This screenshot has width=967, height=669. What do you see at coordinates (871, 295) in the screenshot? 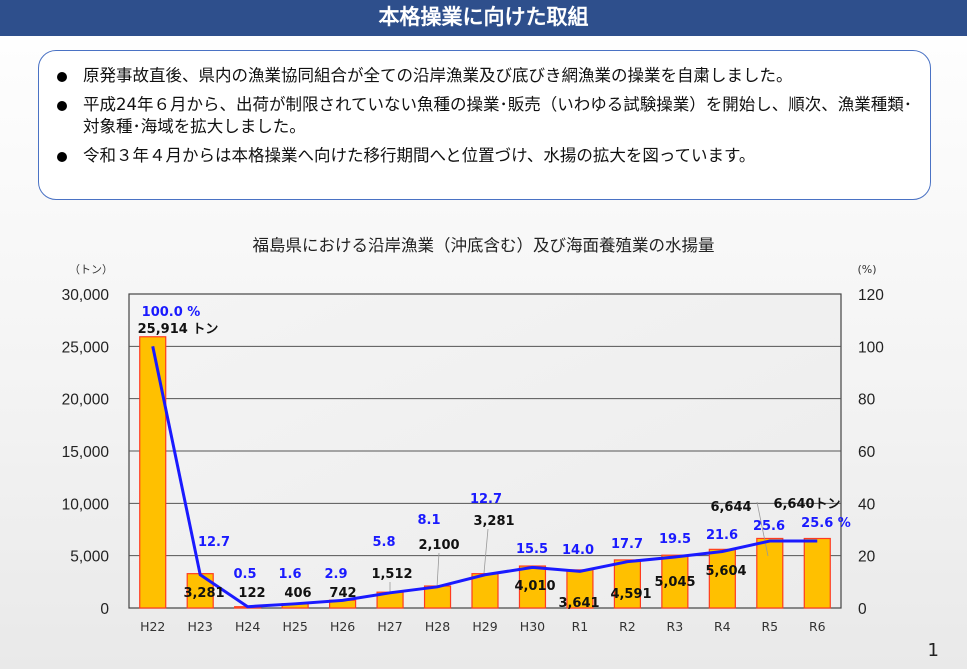
I see `y-right-tick-label: 120` at bounding box center [871, 295].